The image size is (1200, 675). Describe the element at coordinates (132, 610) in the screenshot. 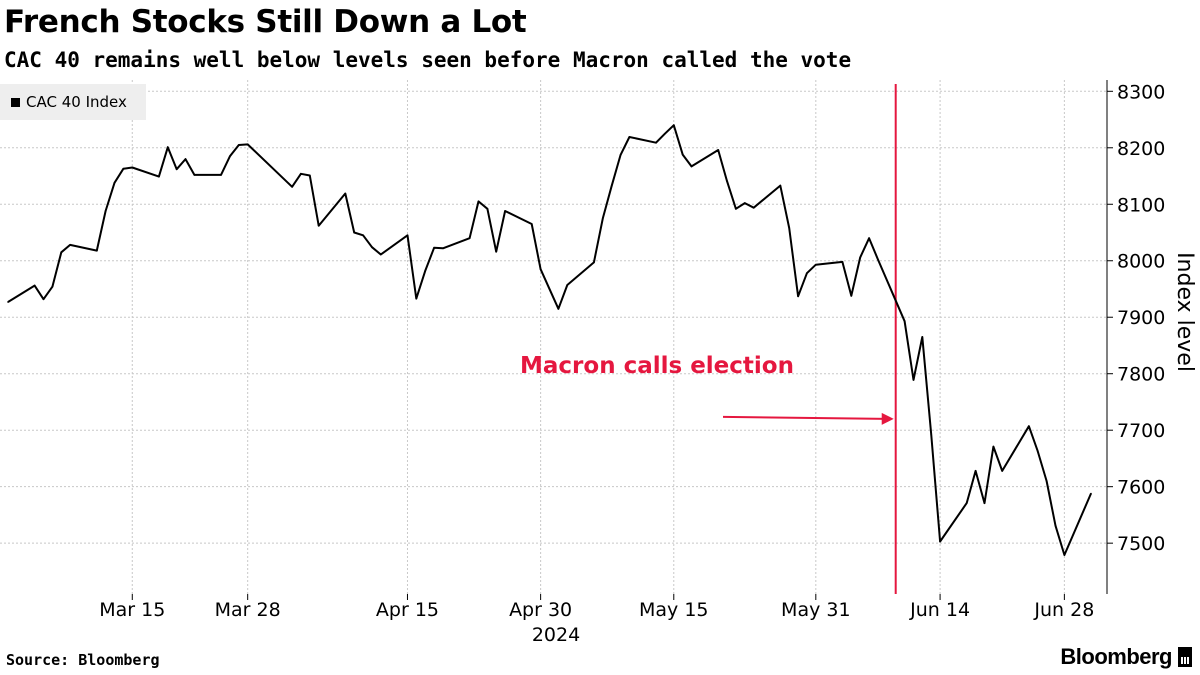

I see `x-tick-label: Mar 15` at that location.